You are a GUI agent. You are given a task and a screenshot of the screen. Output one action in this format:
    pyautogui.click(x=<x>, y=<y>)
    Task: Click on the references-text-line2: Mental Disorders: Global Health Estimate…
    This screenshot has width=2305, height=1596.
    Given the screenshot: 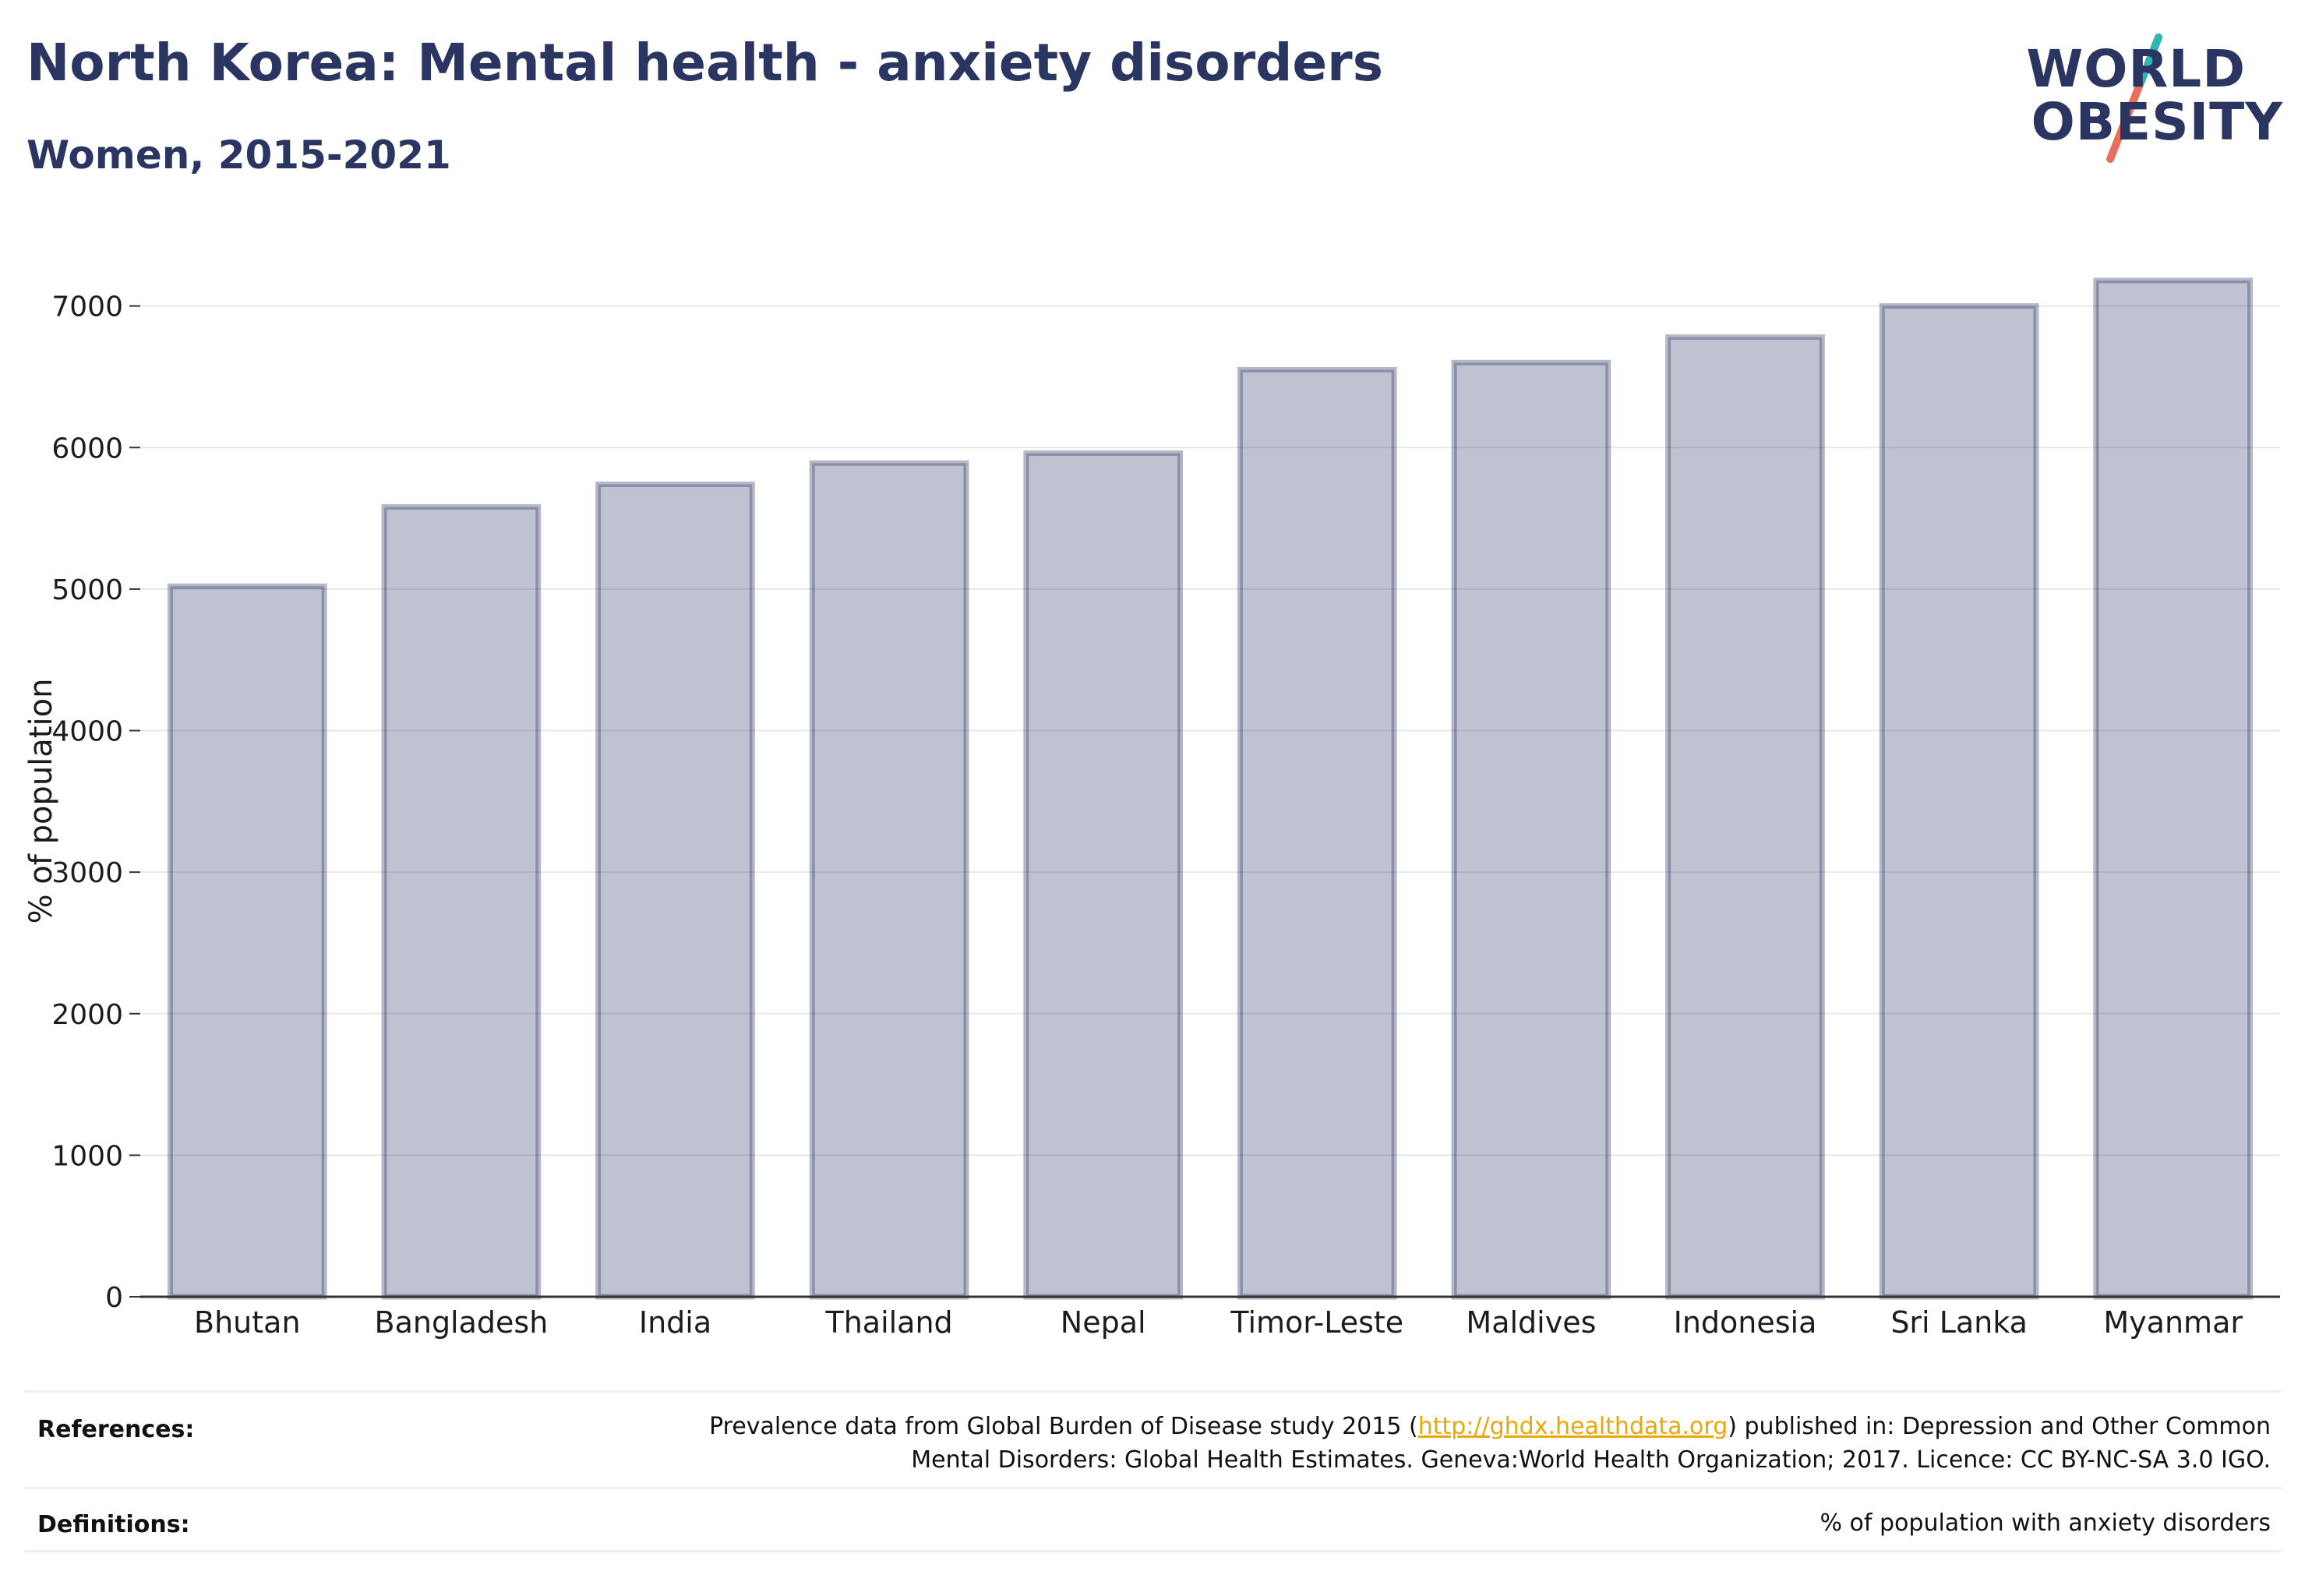 What is the action you would take?
    pyautogui.click(x=1591, y=1460)
    